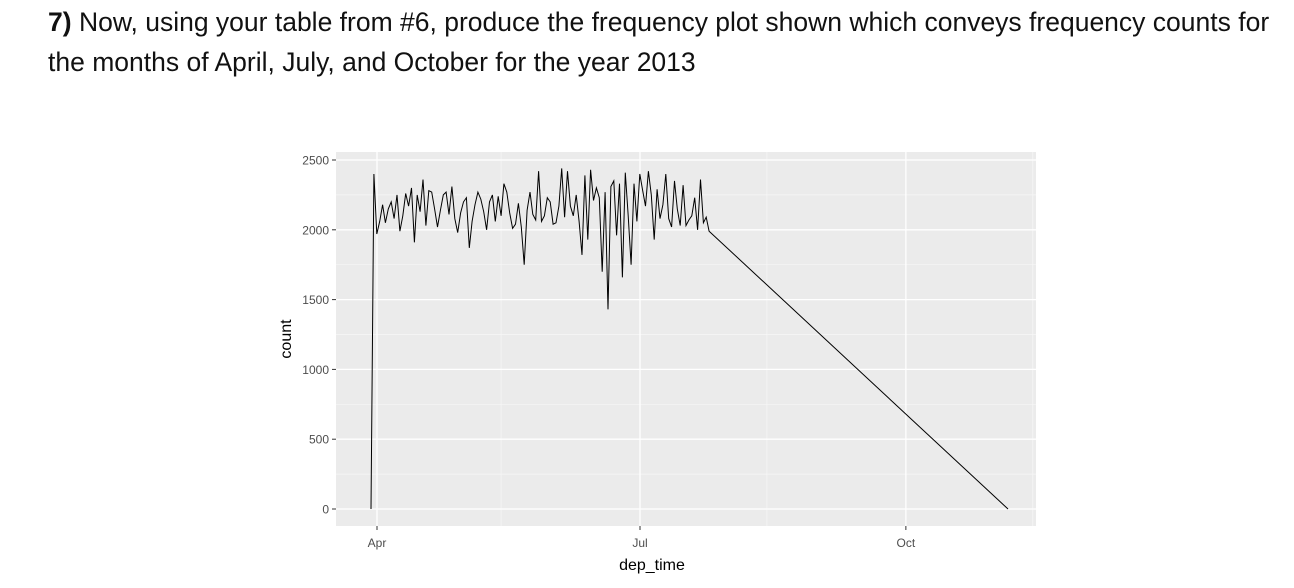 The width and height of the screenshot is (1294, 588). I want to click on y-tick-label: 0, so click(325, 510).